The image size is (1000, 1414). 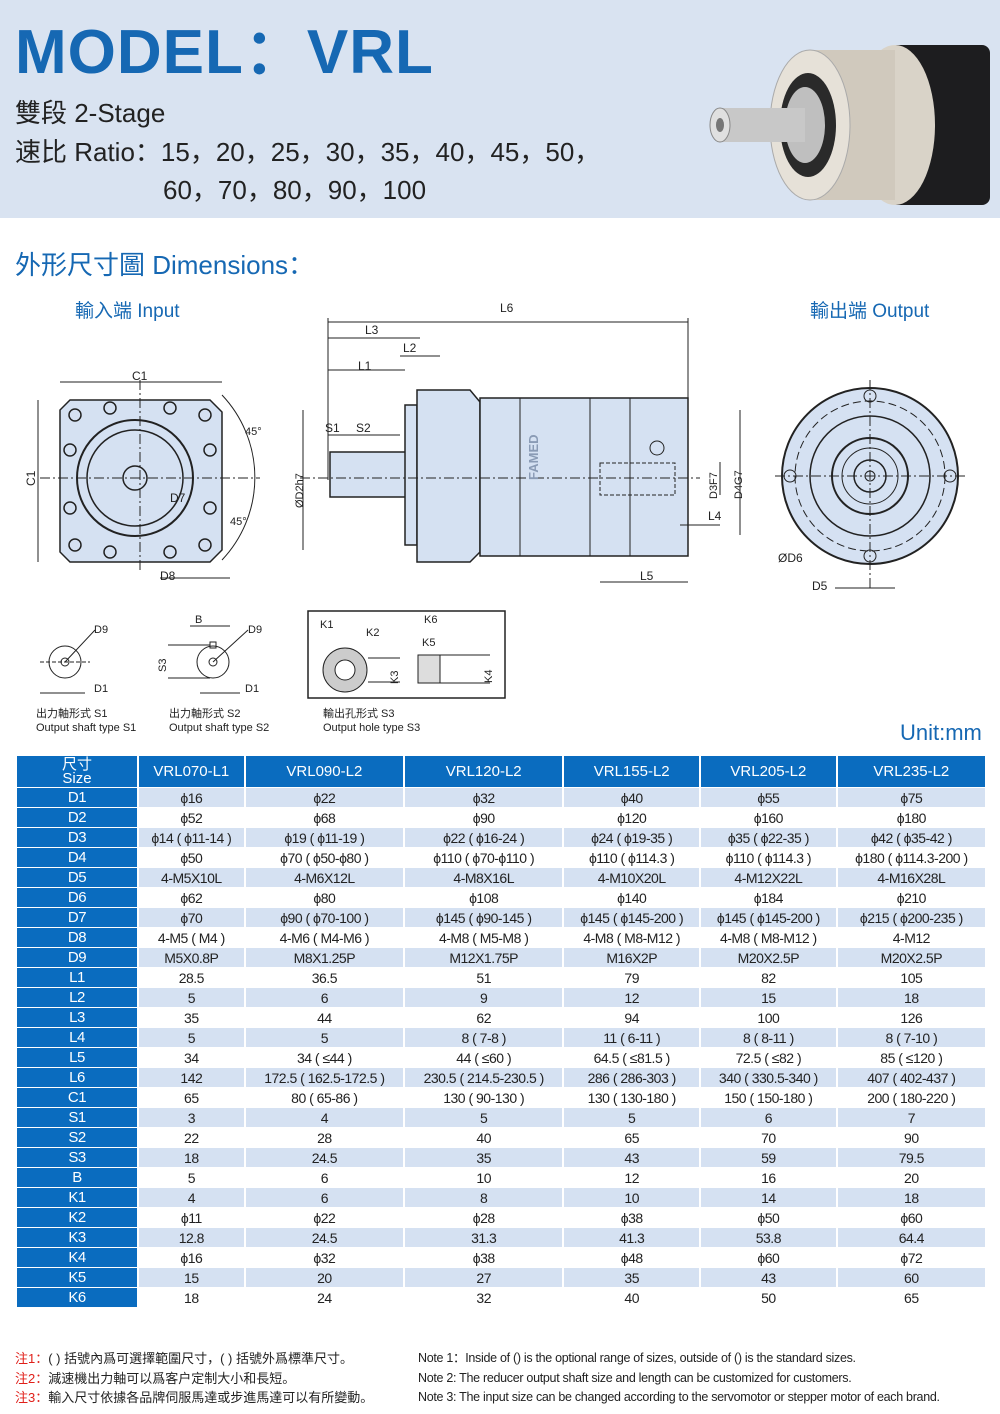 I want to click on table-cell: 105, so click(x=911, y=977).